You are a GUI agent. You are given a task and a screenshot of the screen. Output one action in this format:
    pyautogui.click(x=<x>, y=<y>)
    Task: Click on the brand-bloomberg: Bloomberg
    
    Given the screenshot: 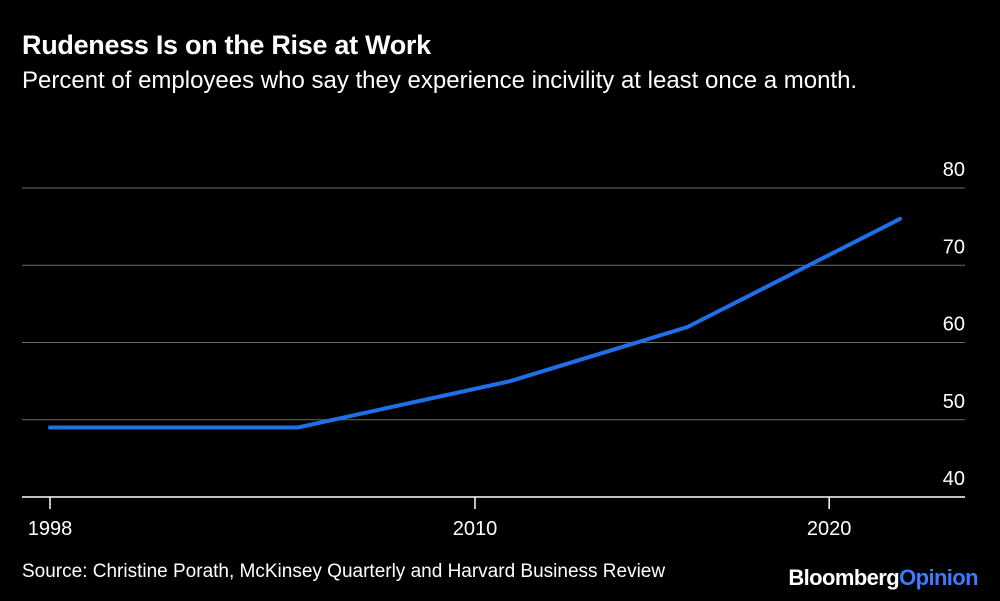 What is the action you would take?
    pyautogui.click(x=844, y=577)
    